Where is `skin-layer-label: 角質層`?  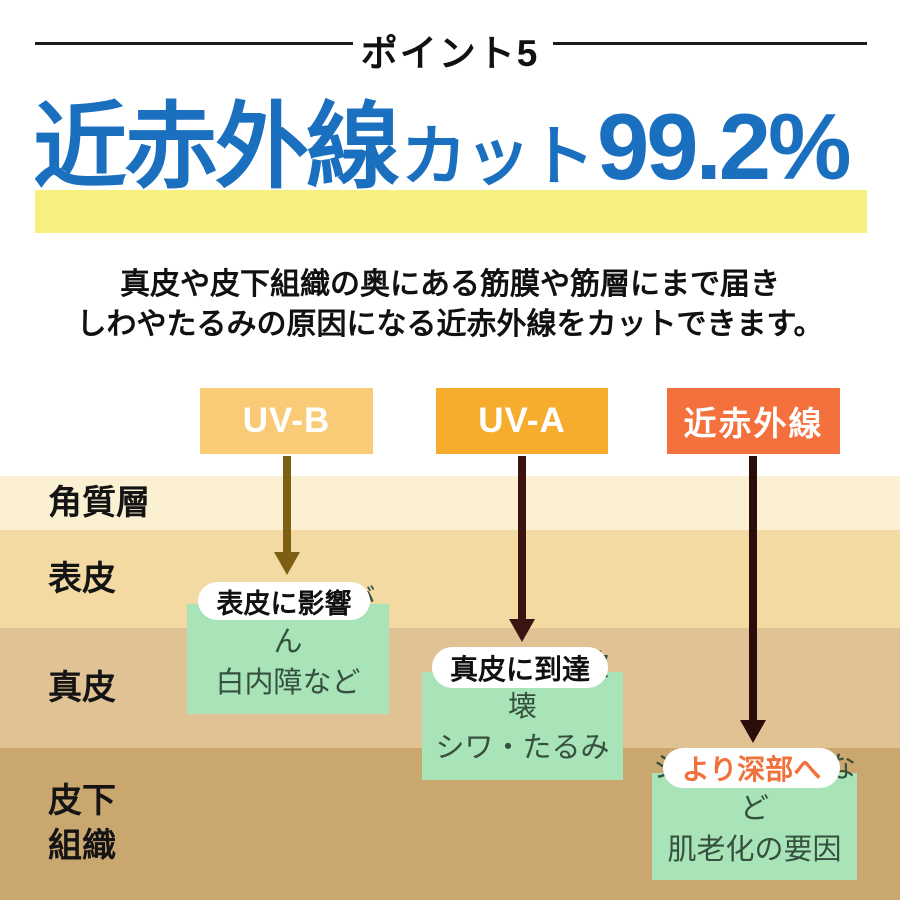 skin-layer-label: 角質層 is located at coordinates (99, 502).